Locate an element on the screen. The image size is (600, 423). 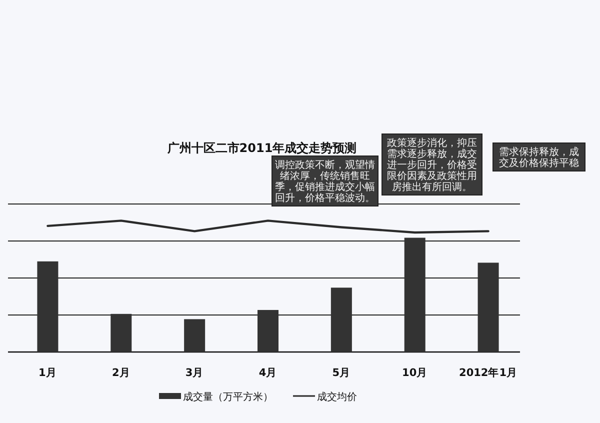
x-tick-label: 4月 is located at coordinates (268, 373).